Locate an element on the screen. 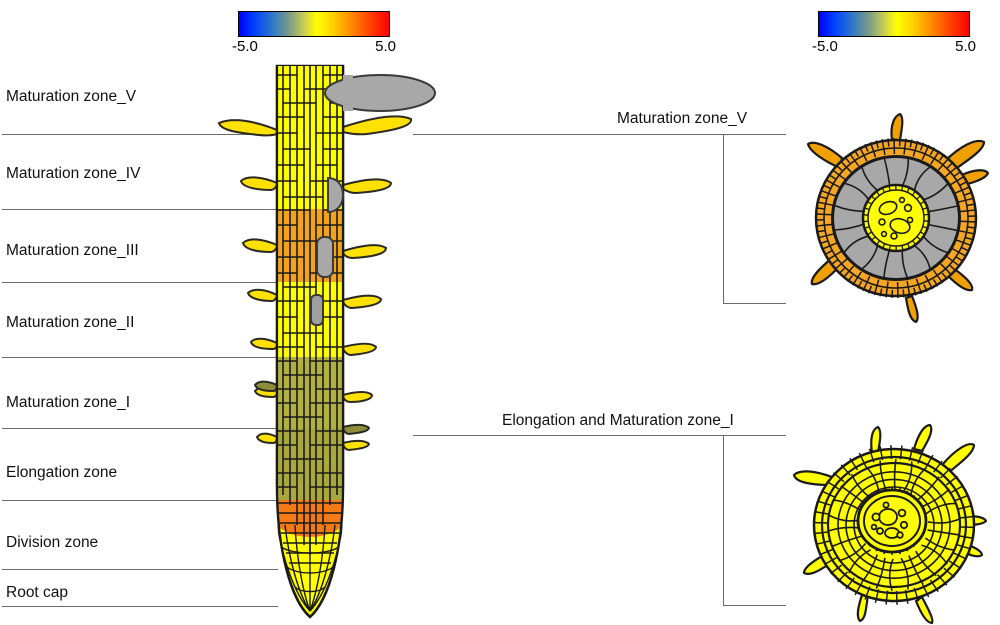 This screenshot has width=1000, height=625. cross-section-maturation-zone-v is located at coordinates (898, 218).